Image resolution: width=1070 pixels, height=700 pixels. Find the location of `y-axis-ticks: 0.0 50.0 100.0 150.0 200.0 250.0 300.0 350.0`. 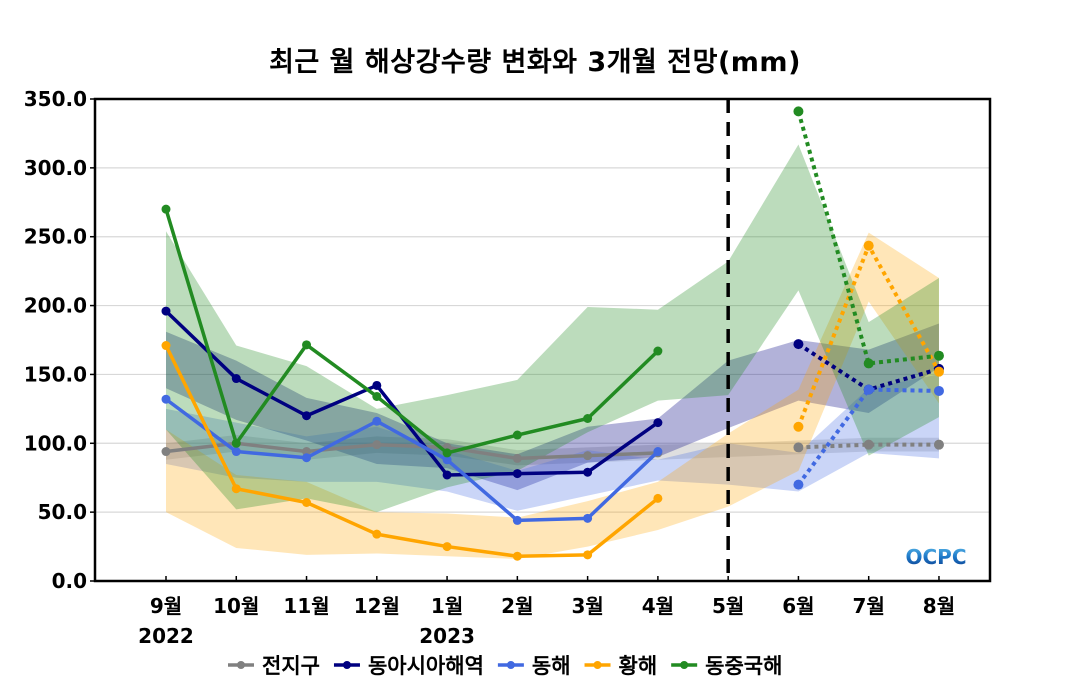

y-axis-ticks: 0.0 50.0 100.0 150.0 200.0 250.0 300.0 350.0 is located at coordinates (59, 340).